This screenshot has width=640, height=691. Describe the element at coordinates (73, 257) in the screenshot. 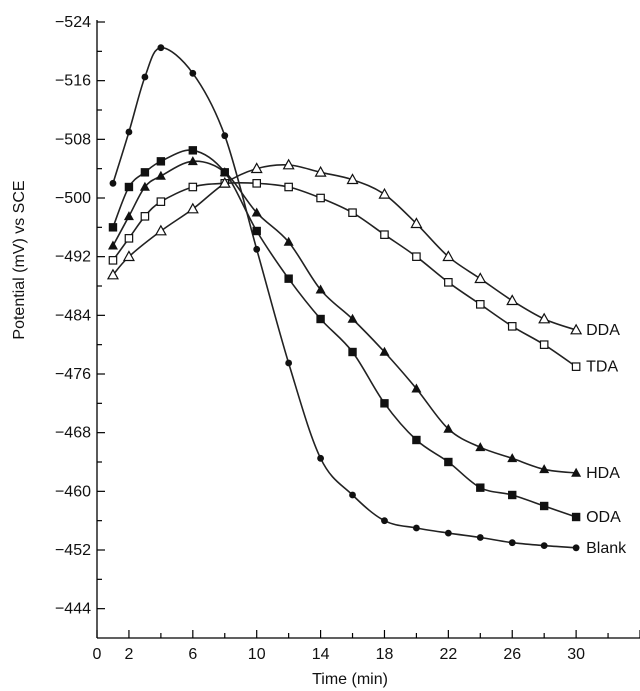

I see `y-tick-label: −492` at that location.